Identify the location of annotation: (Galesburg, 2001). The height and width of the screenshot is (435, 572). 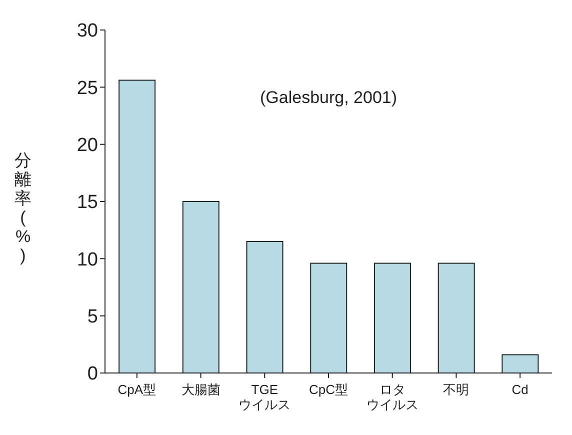
(329, 98).